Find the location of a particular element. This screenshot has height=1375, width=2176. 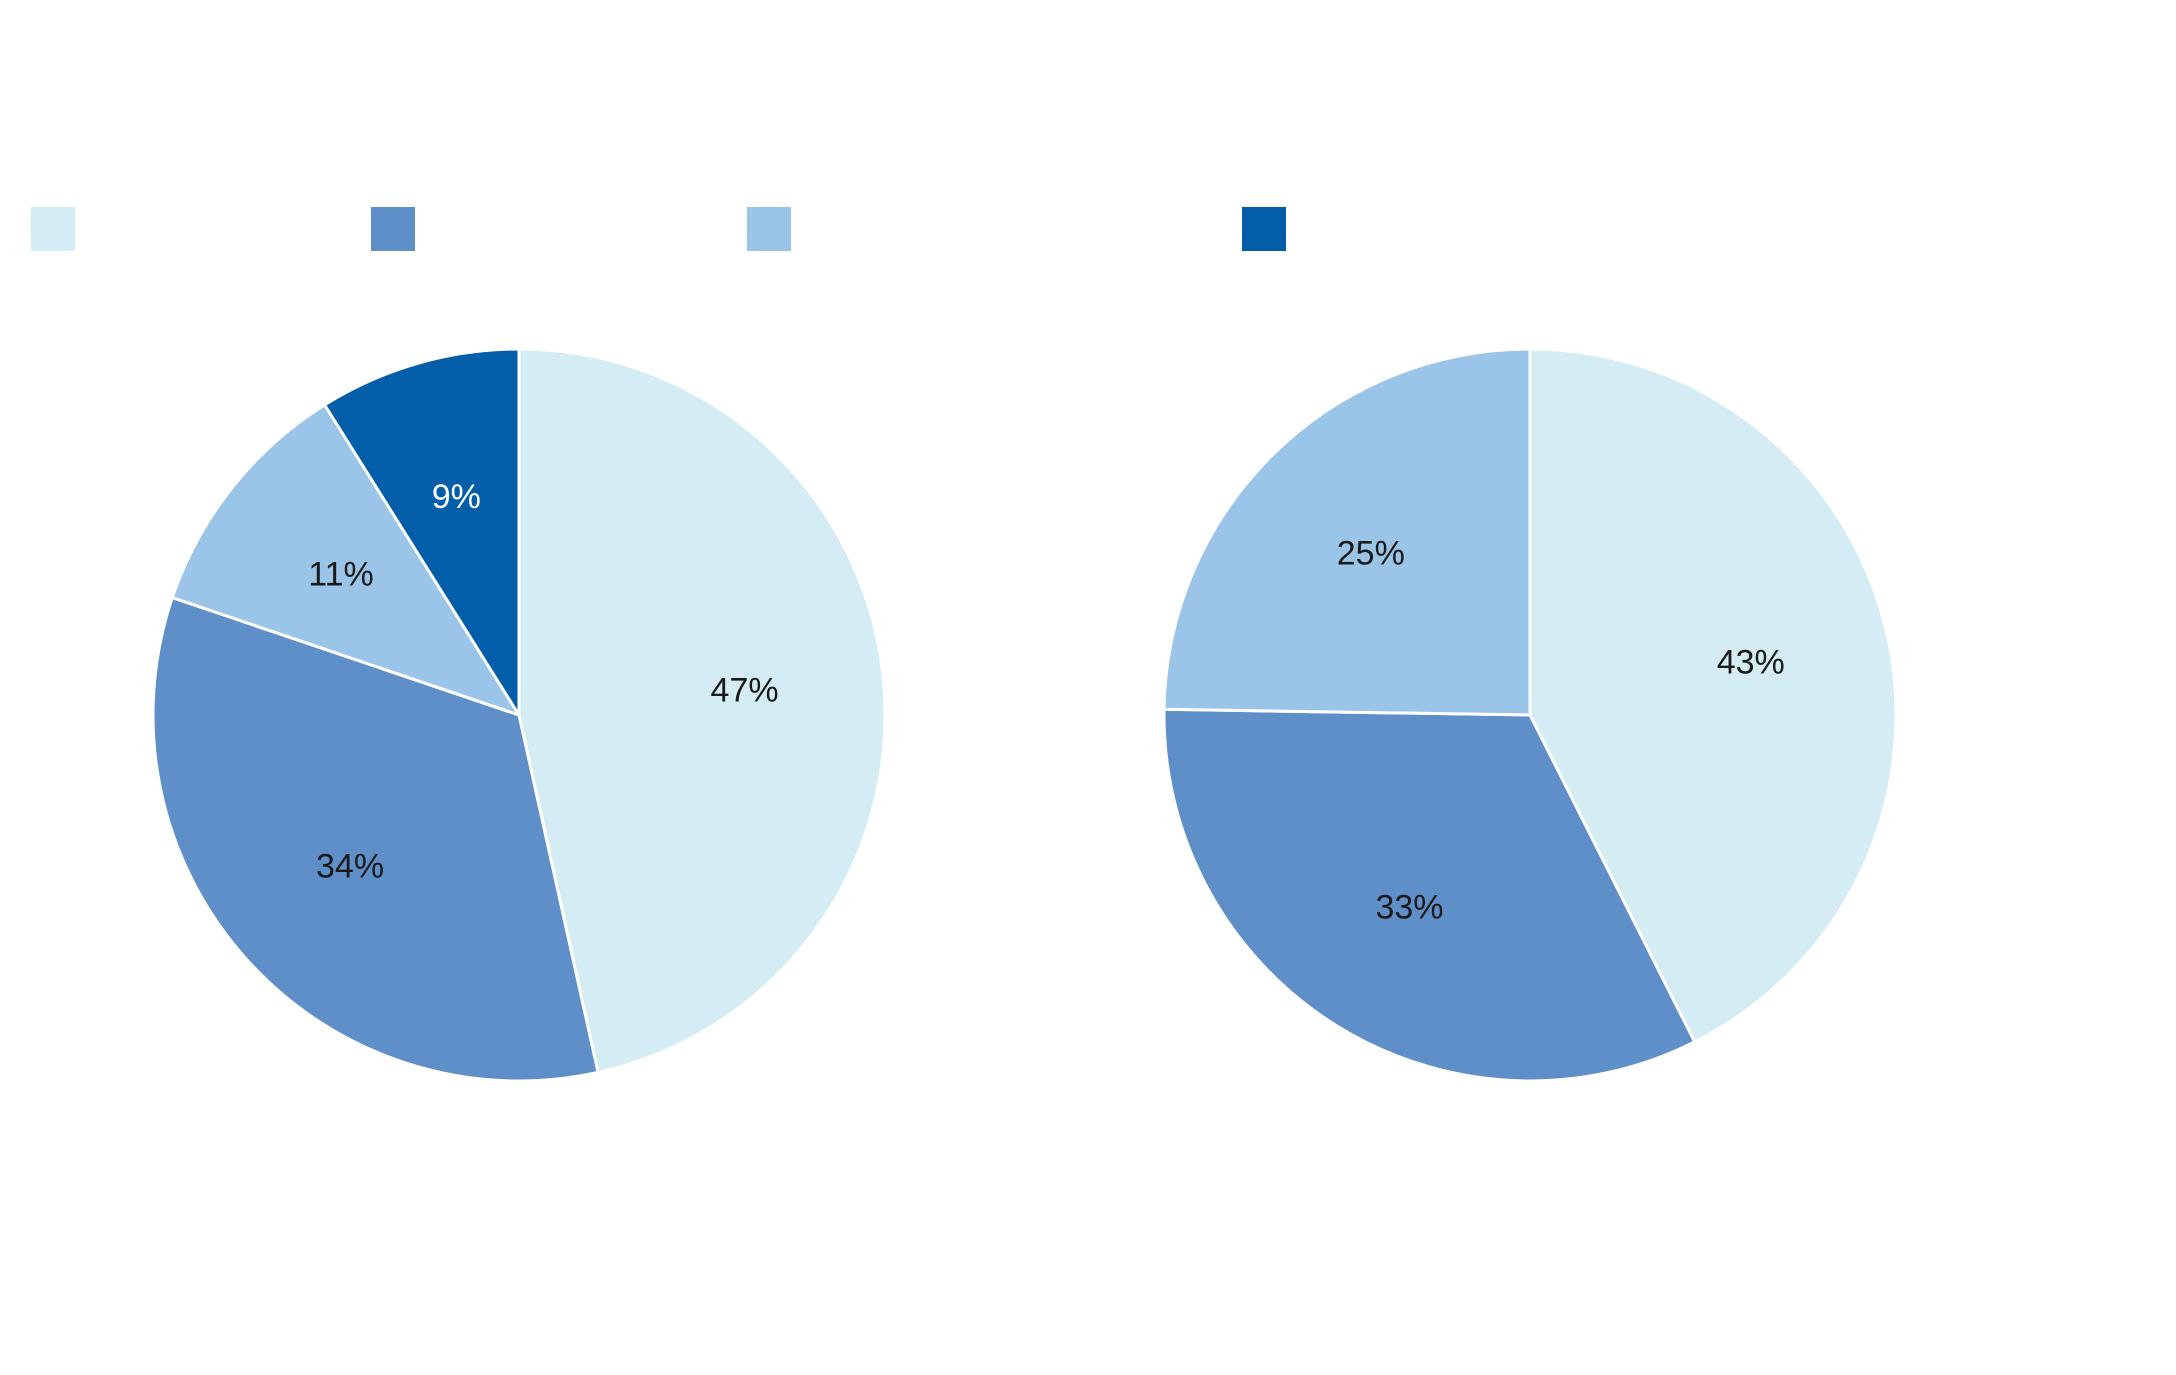

pie-1-slice-3-label: 11% is located at coordinates (341, 574).